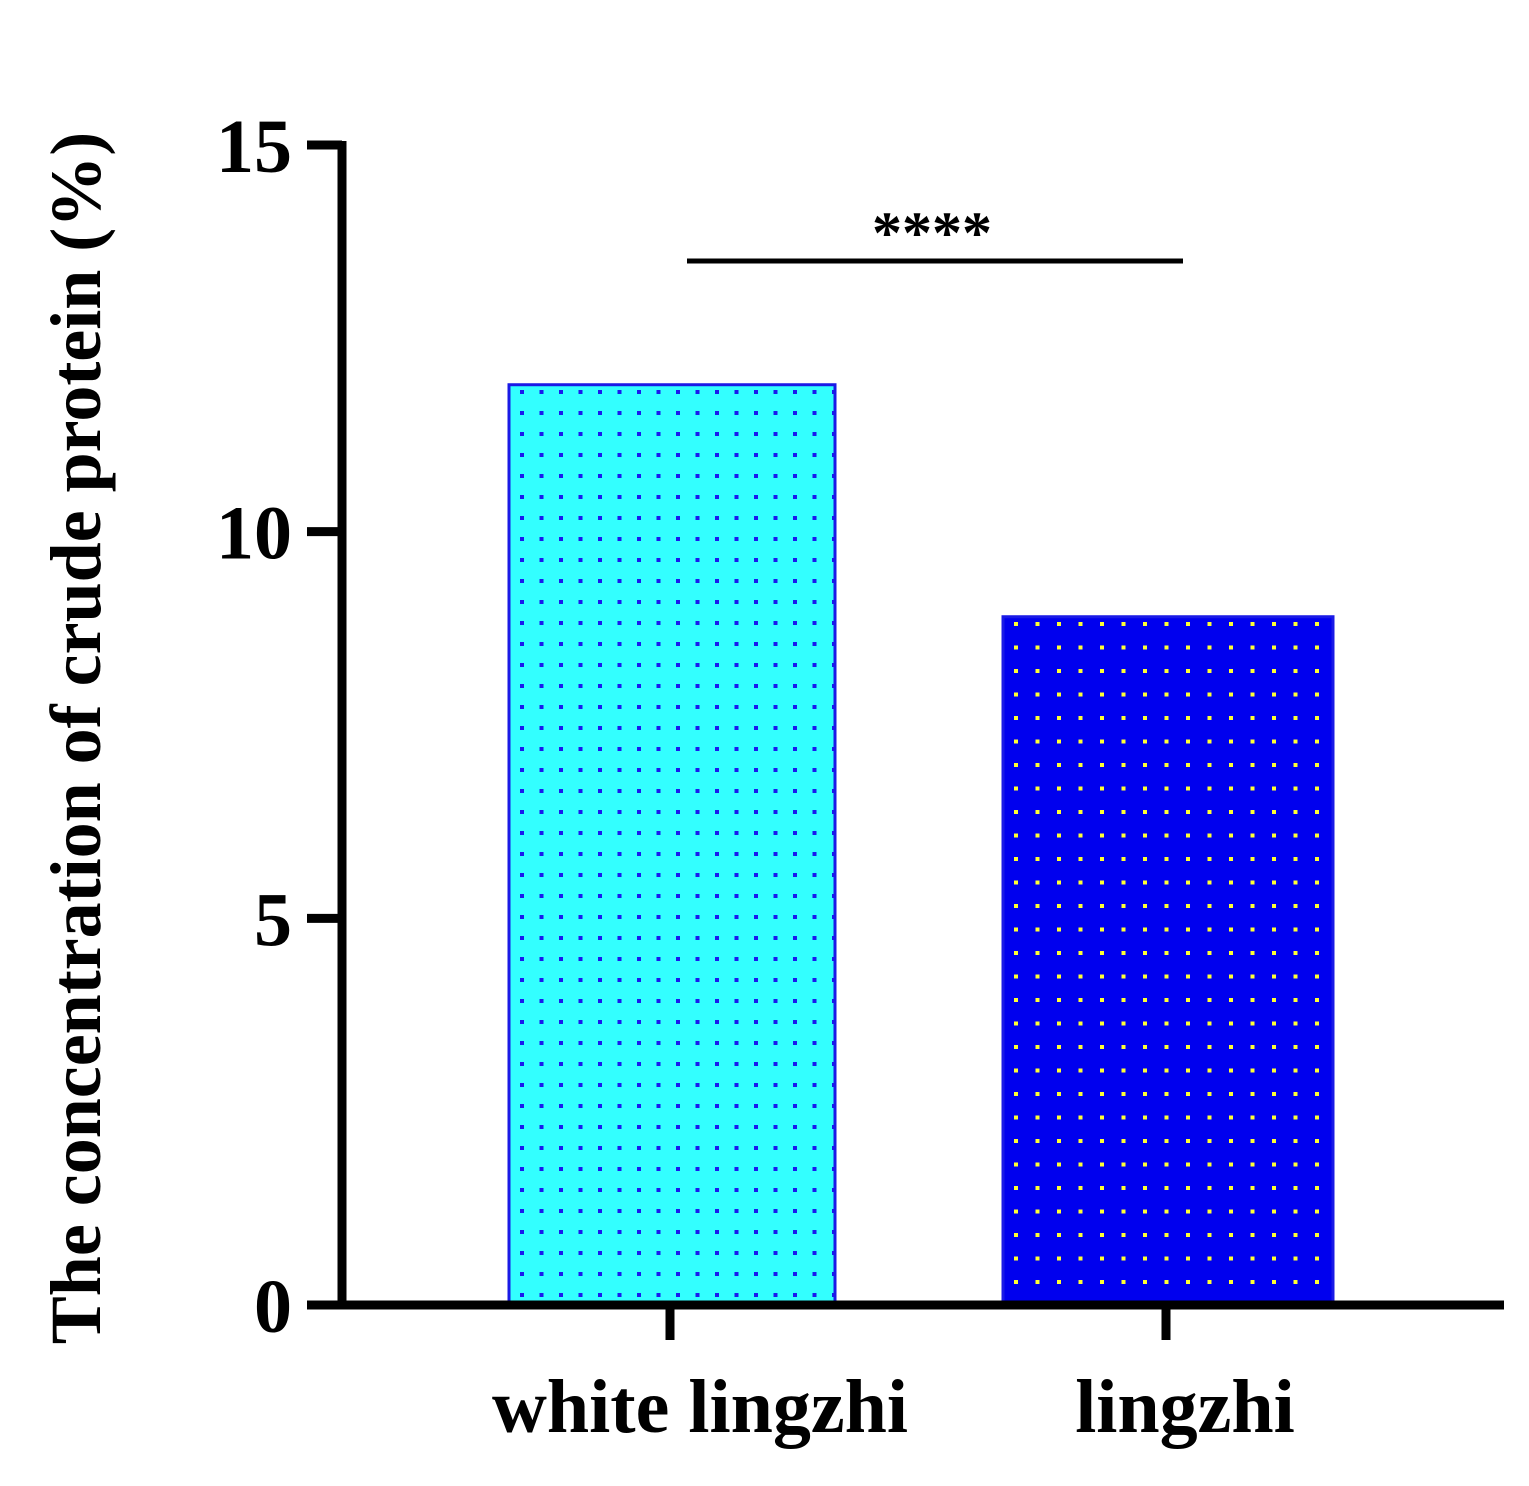  Describe the element at coordinates (273, 1307) in the screenshot. I see `y-tick-label-0: 0` at that location.